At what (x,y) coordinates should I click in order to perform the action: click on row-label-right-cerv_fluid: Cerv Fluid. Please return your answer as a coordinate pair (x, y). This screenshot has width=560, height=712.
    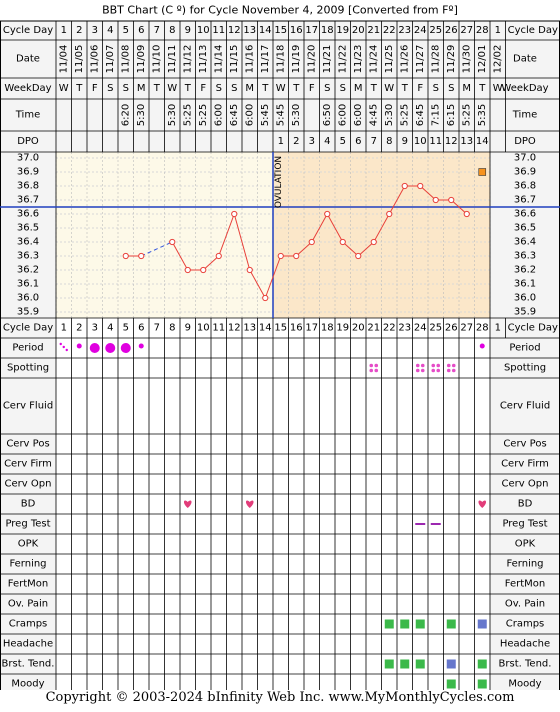
    Looking at the image, I should click on (525, 406).